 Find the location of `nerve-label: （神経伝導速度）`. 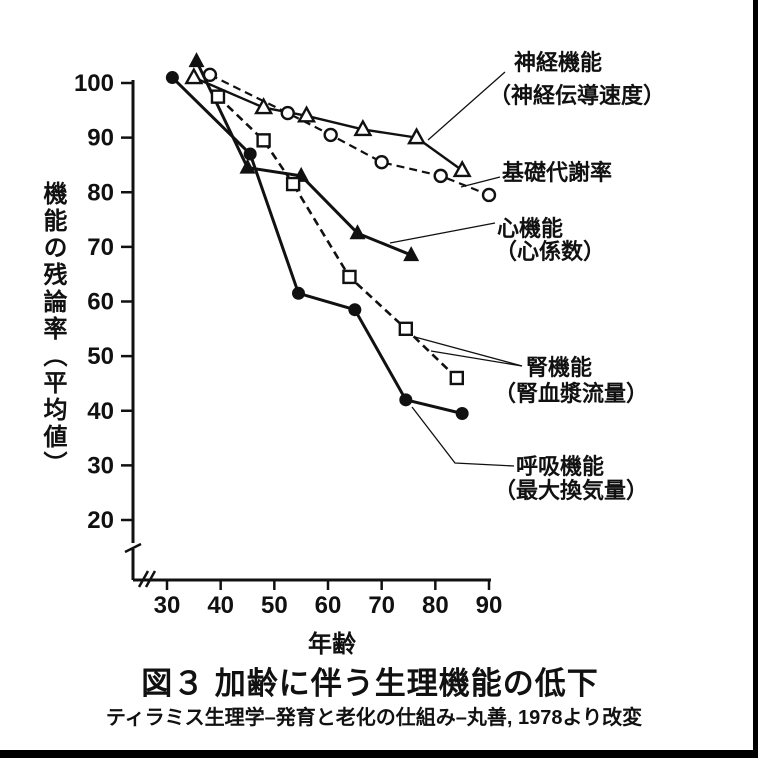

nerve-label: （神経伝導速度） is located at coordinates (577, 95).